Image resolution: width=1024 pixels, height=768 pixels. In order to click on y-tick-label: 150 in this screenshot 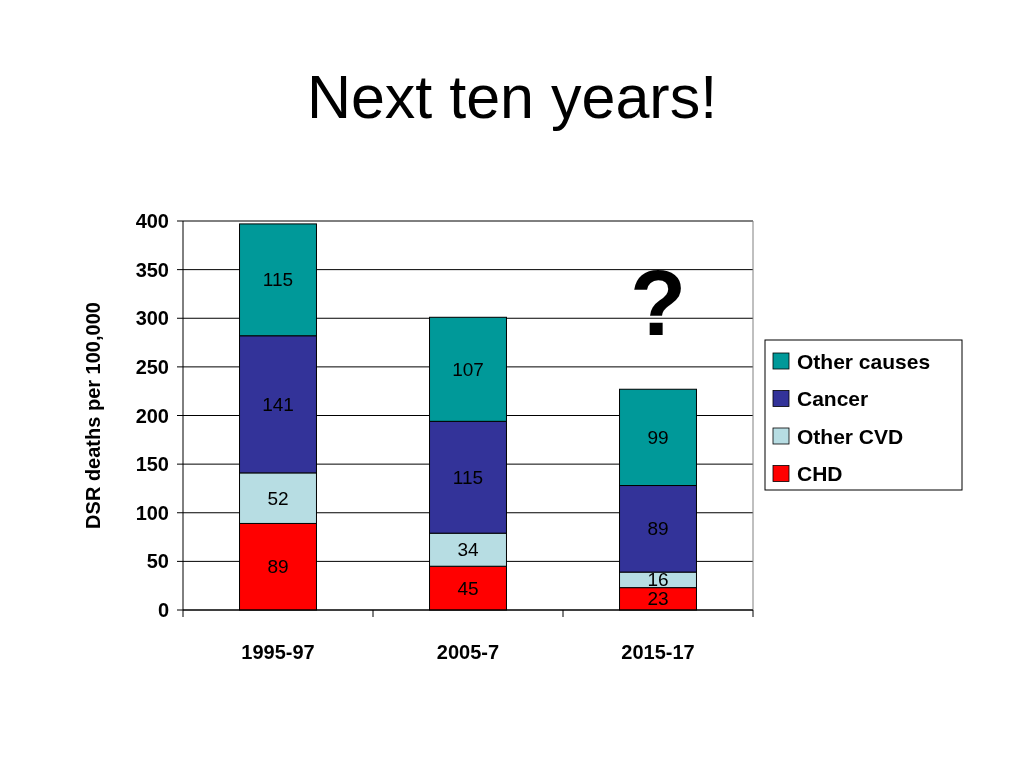, I will do `click(152, 464)`.